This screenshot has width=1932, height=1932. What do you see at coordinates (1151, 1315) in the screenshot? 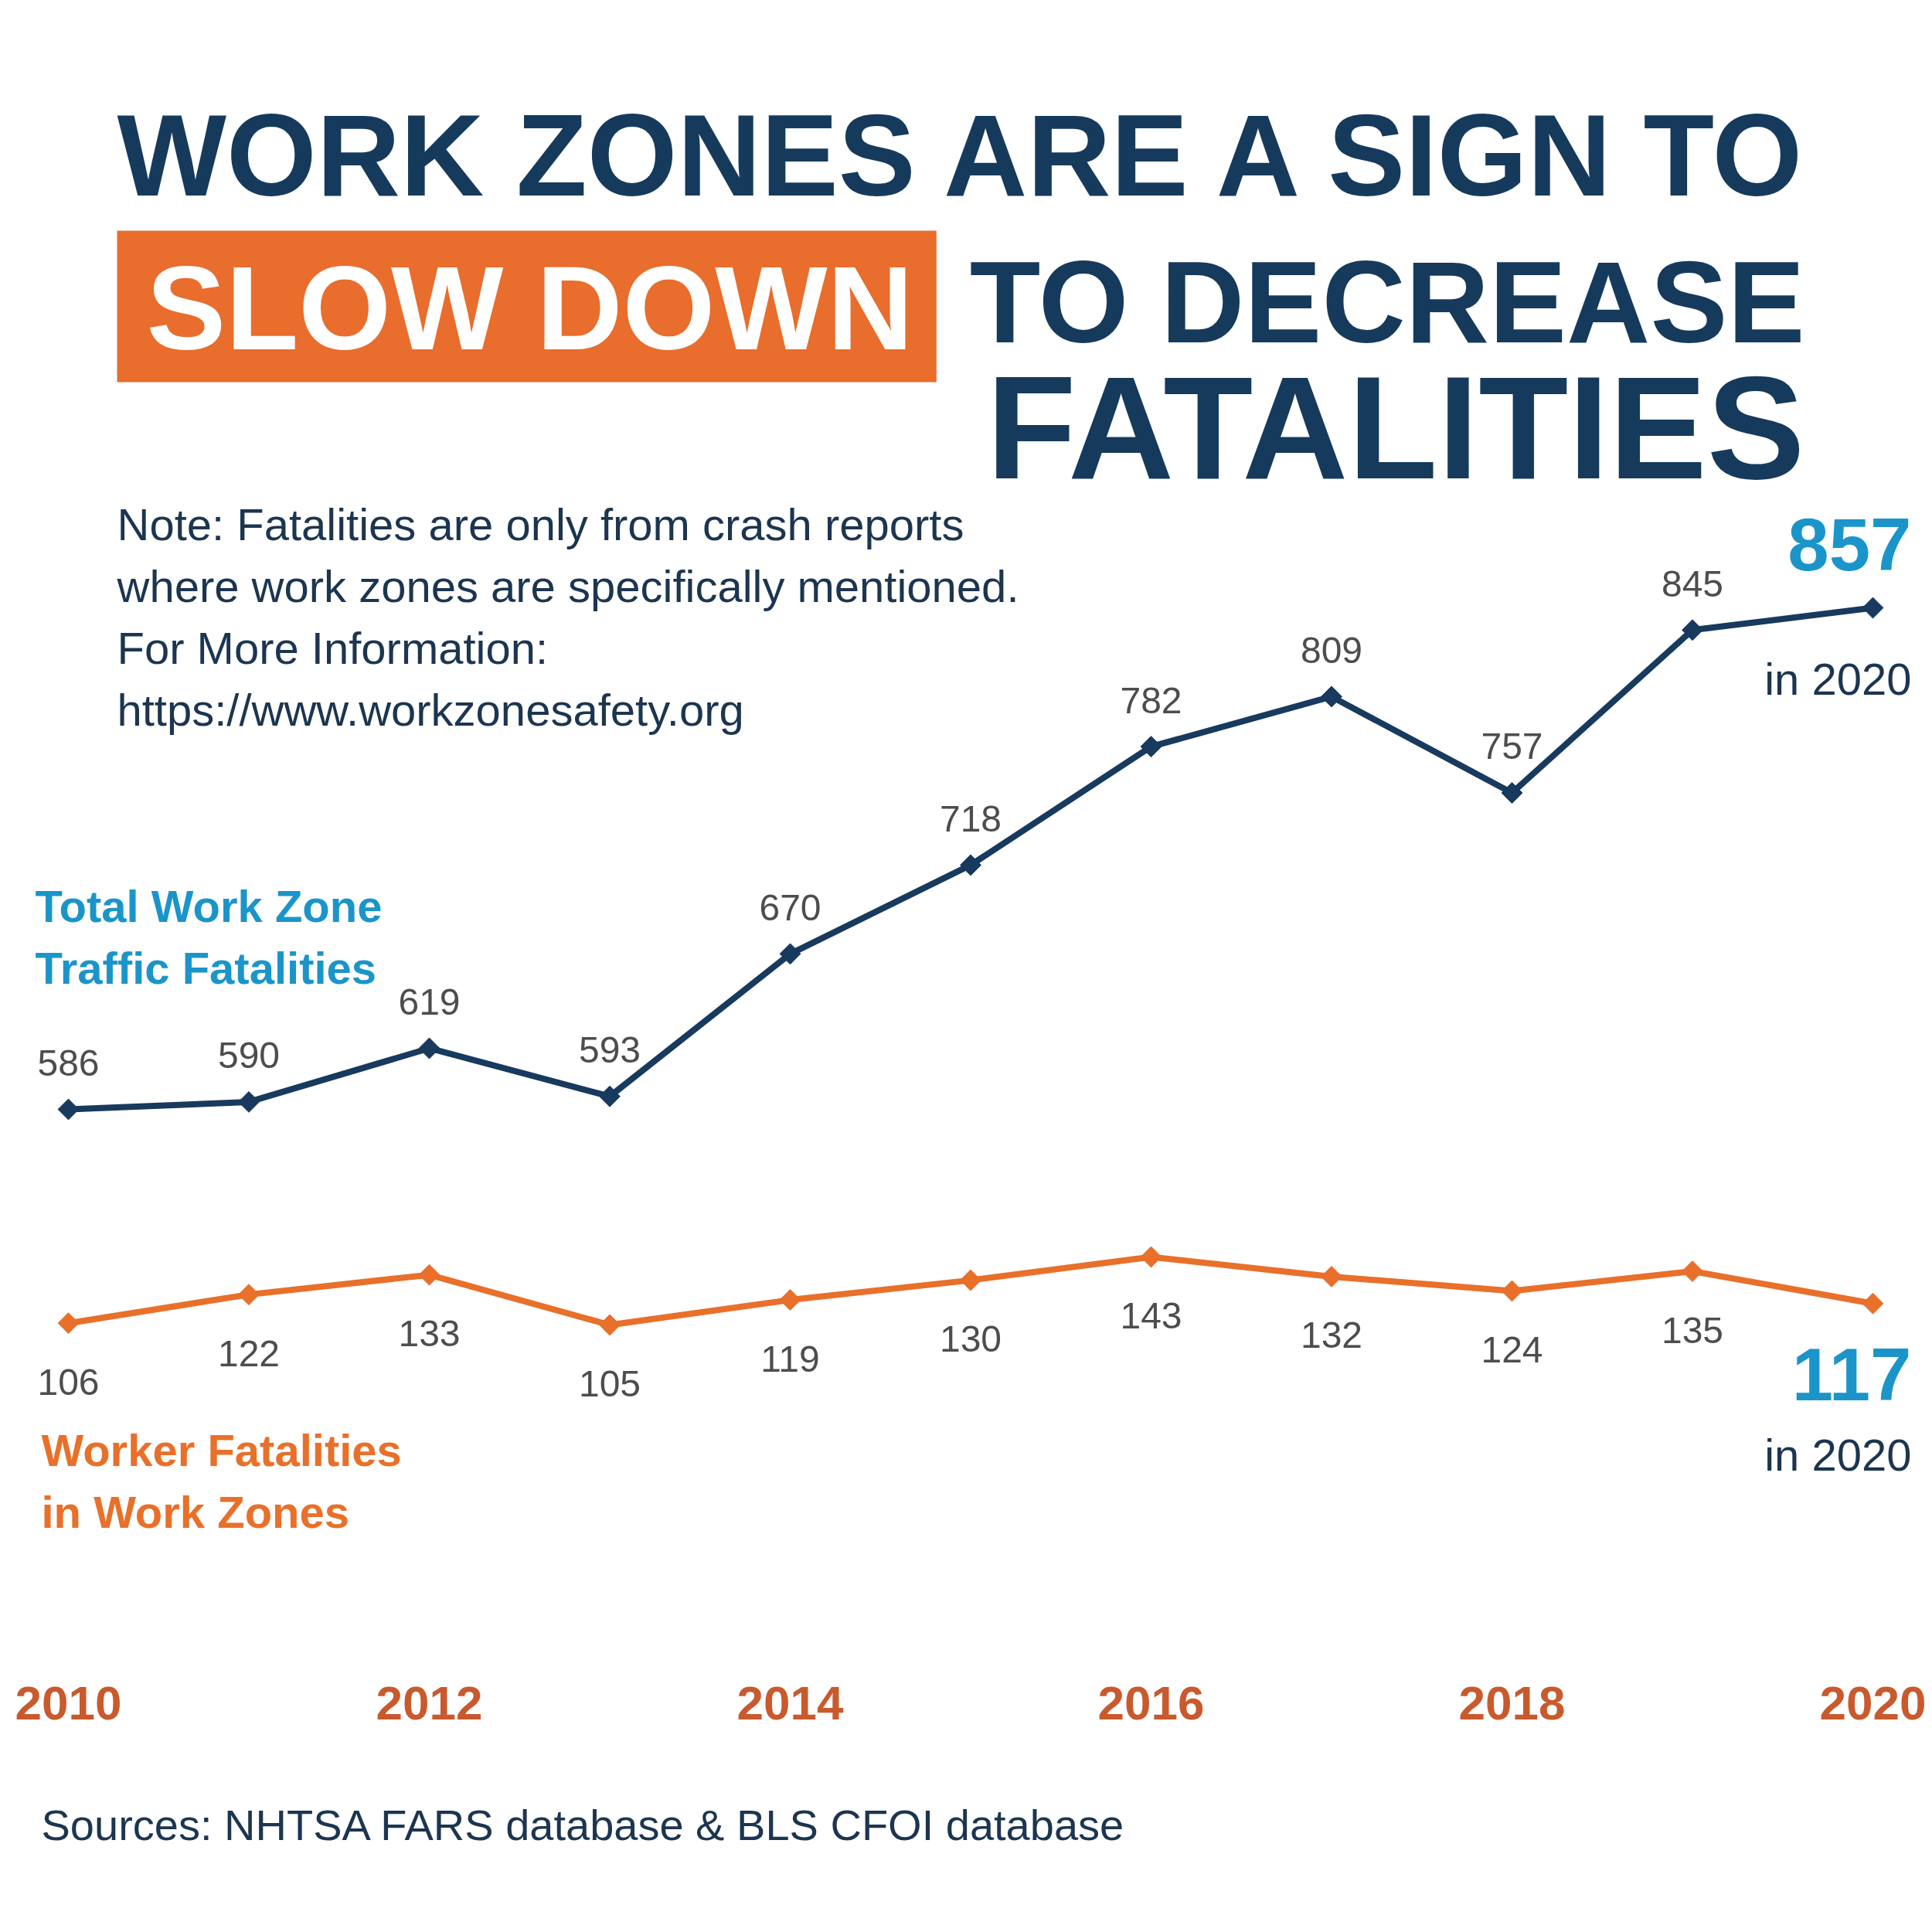
I see `data-label: 143` at bounding box center [1151, 1315].